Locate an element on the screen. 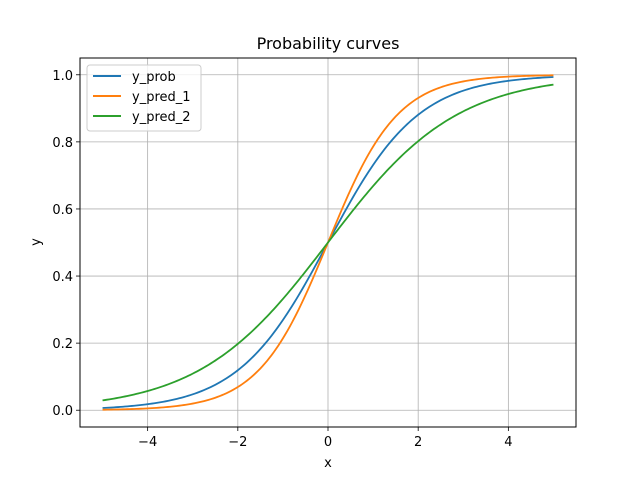  y-tick-label: 0.6 is located at coordinates (62, 210).